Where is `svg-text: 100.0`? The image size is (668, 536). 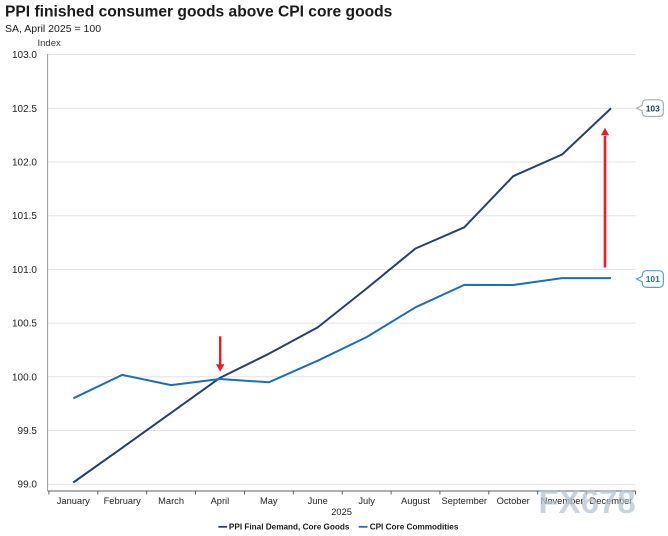 svg-text: 100.0 is located at coordinates (24, 377).